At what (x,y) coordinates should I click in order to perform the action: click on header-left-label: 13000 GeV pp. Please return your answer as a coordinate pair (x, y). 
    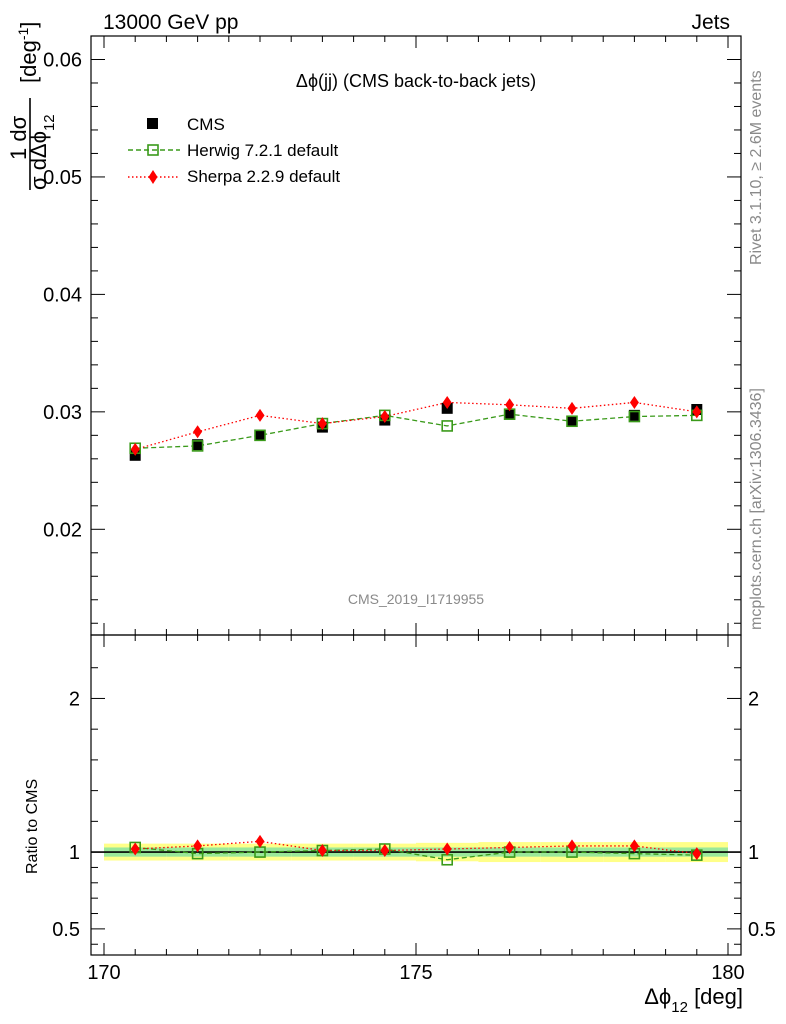
    Looking at the image, I should click on (170, 22).